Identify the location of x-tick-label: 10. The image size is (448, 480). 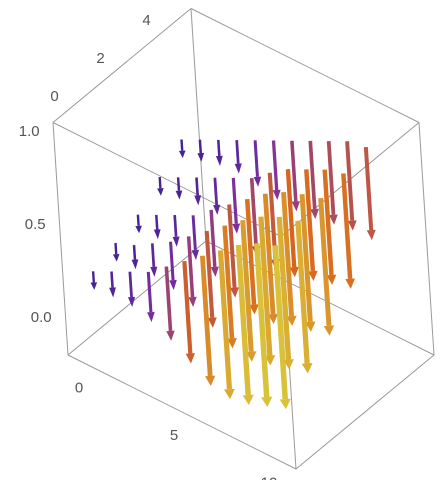
(269, 477).